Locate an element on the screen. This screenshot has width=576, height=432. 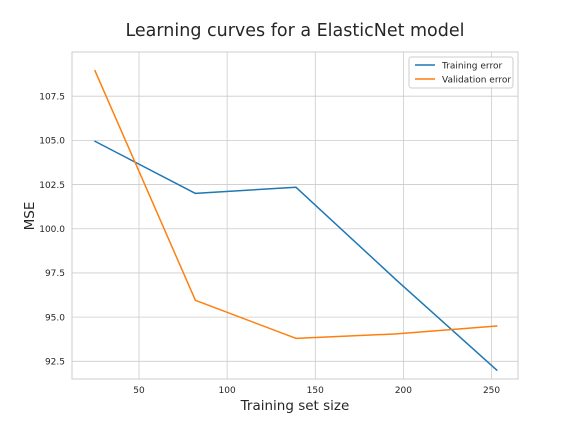
y-tick-label: 107.5 is located at coordinates (52, 97).